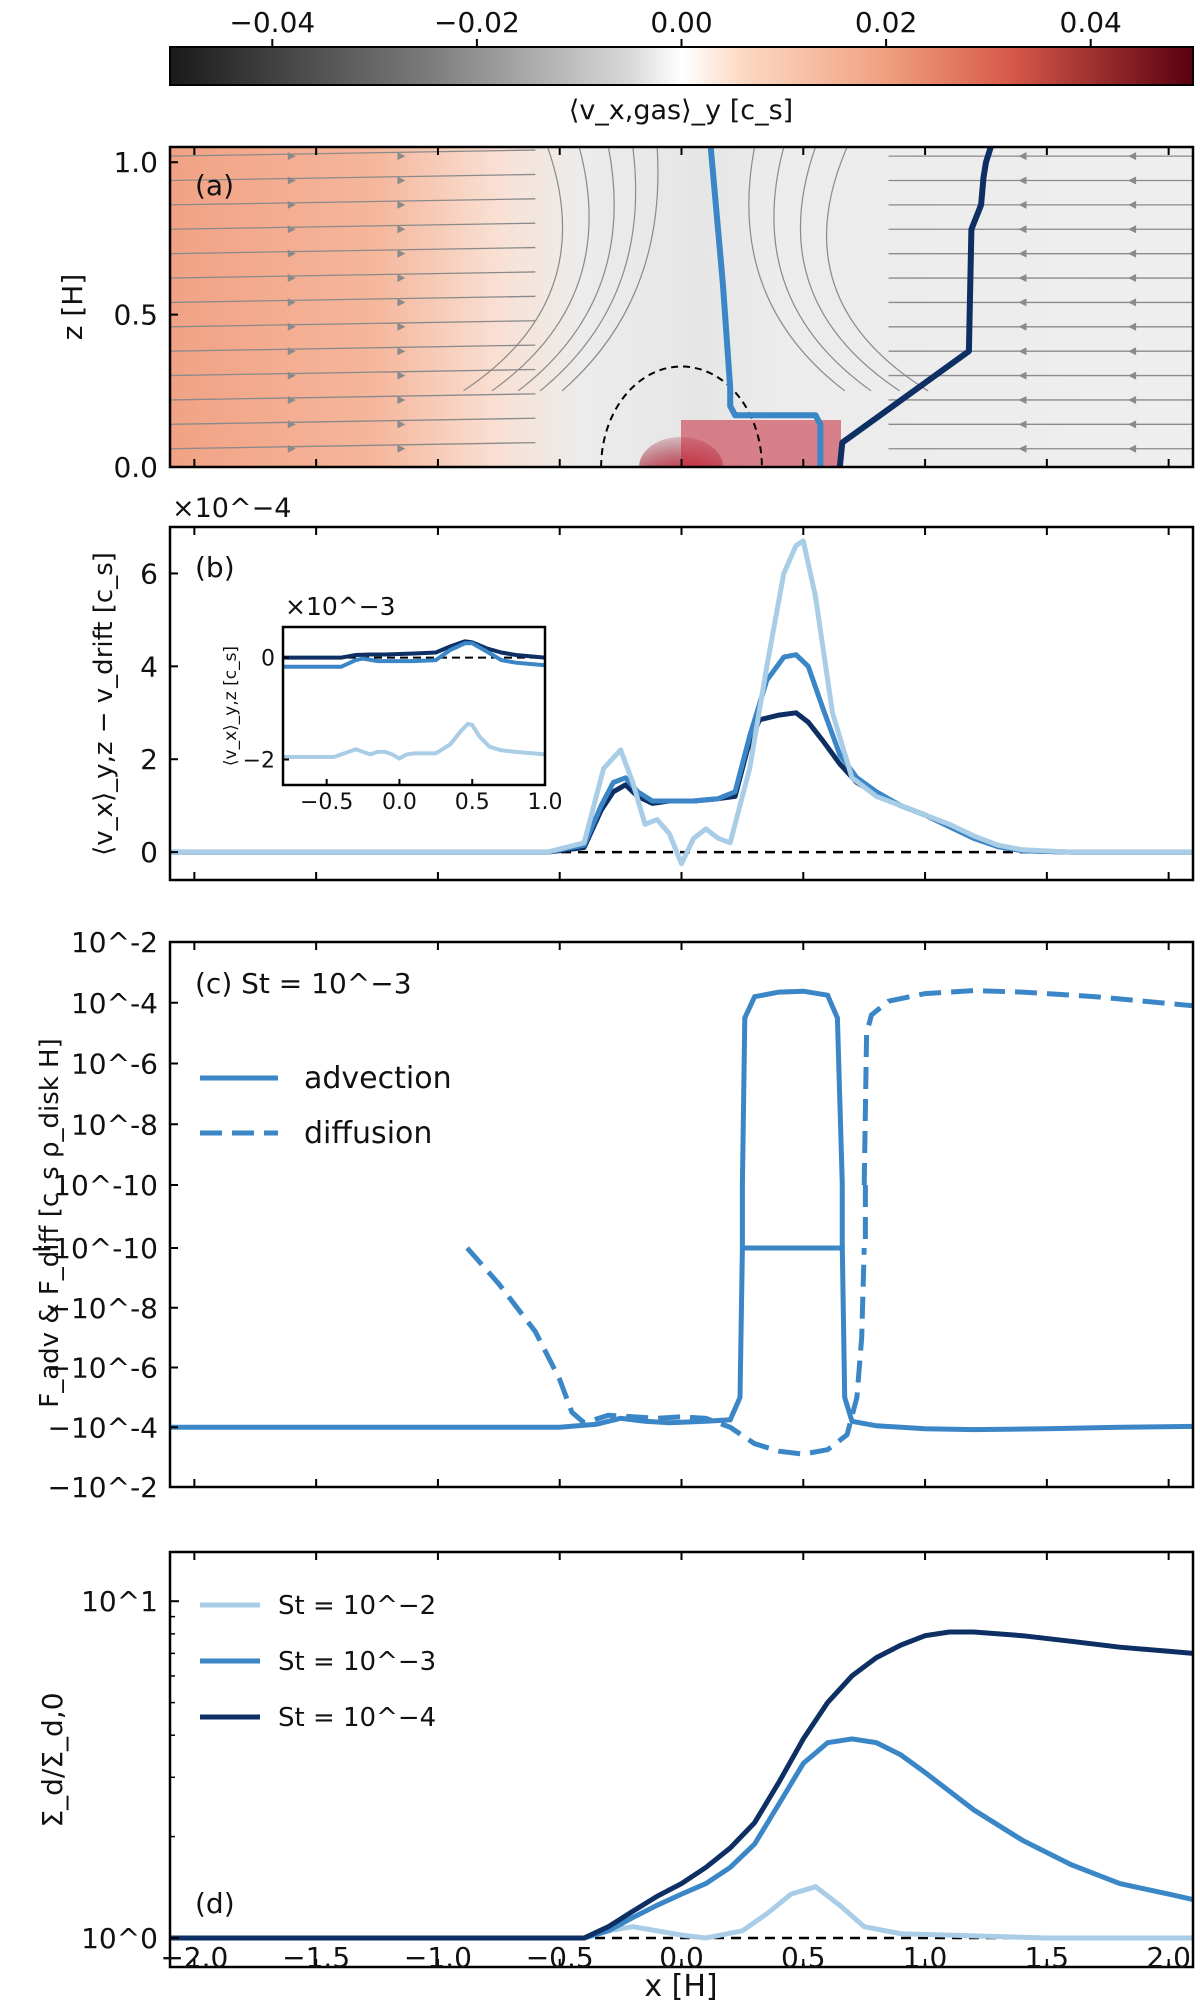 This screenshot has width=1200, height=2005. Describe the element at coordinates (1091, 22) in the screenshot. I see `colorbar-tick-label: 0.04` at that location.